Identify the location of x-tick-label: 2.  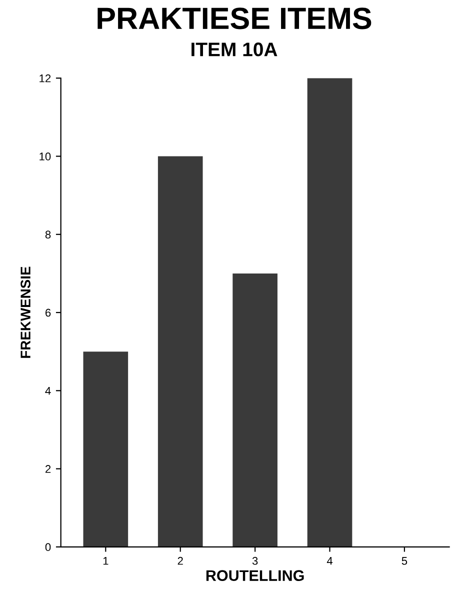
(180, 560).